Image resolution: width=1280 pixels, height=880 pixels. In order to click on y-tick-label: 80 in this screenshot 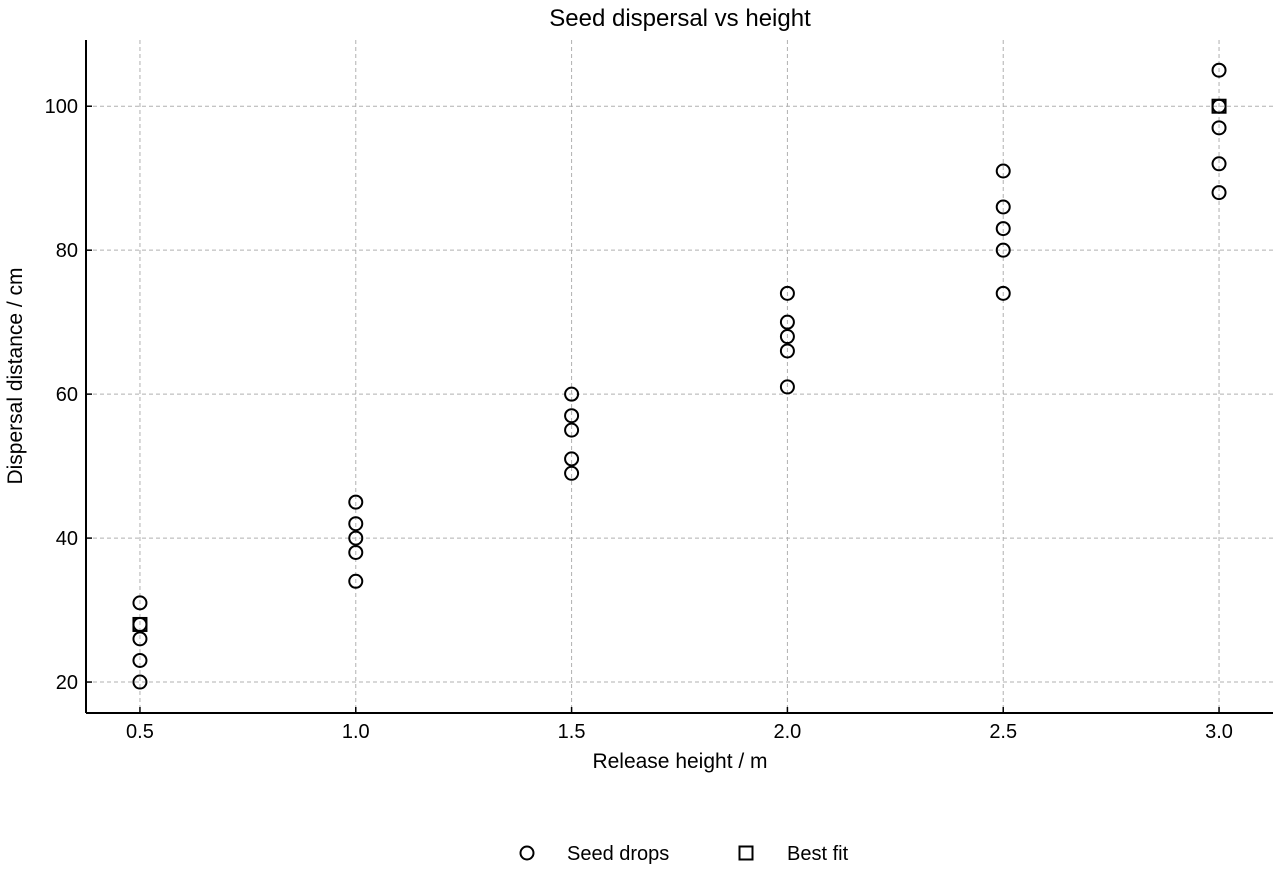, I will do `click(67, 251)`.